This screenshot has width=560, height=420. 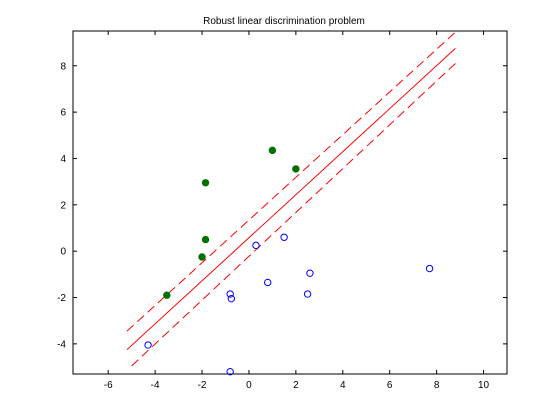 I want to click on chart-title: Robust linear discrimination problem, so click(x=284, y=21).